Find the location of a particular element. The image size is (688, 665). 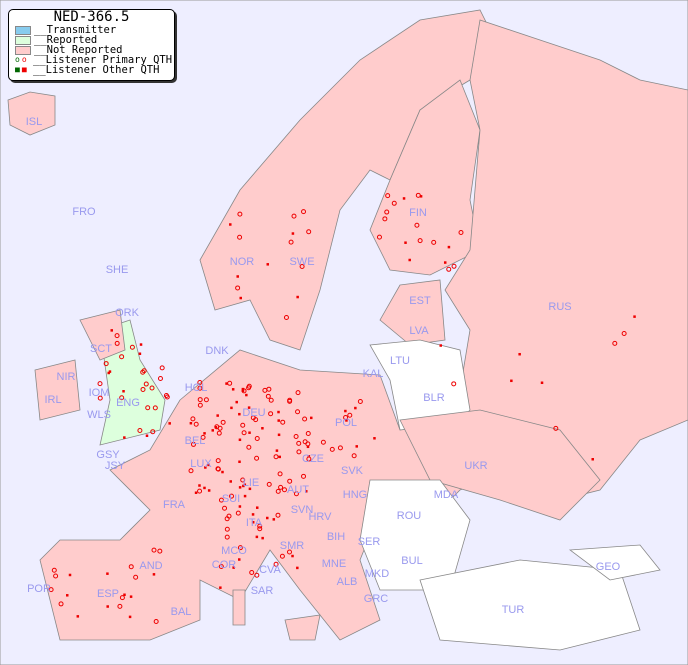

country-label-rou: ROU is located at coordinates (409, 516).